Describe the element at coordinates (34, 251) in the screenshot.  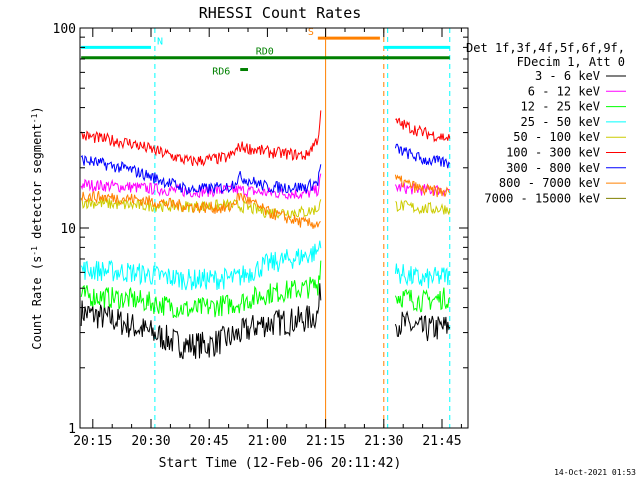
I see `y-axis-label-sup1: -1` at that location.